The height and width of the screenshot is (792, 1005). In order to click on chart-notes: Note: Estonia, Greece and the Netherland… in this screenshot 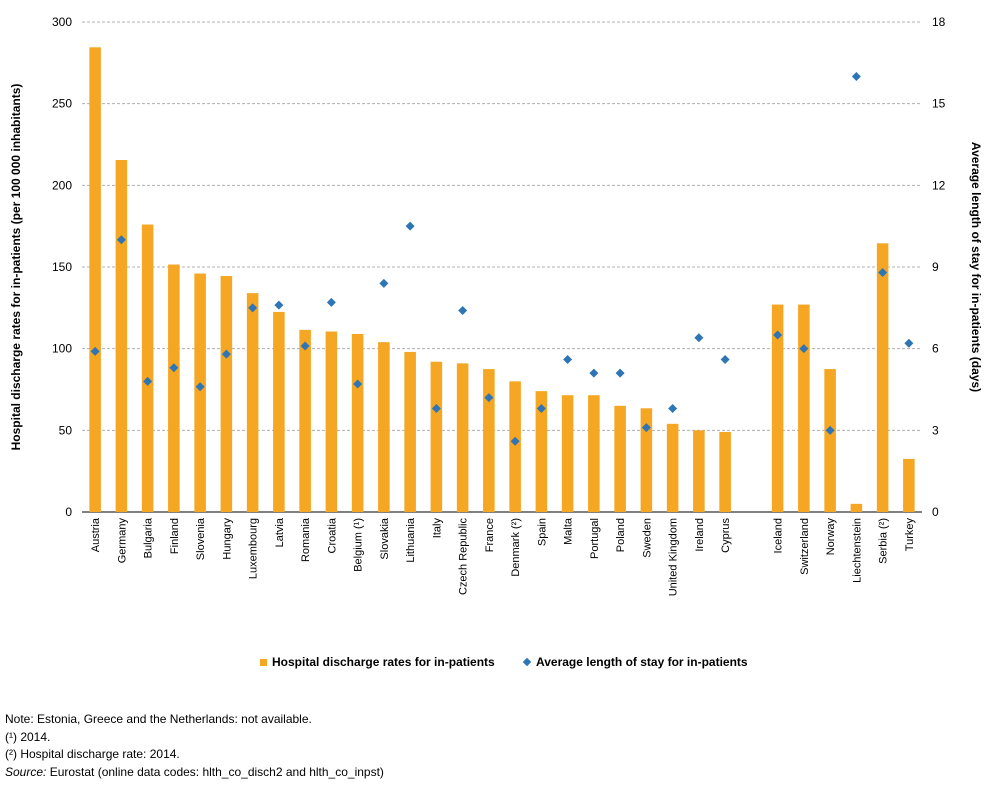, I will do `click(194, 746)`.